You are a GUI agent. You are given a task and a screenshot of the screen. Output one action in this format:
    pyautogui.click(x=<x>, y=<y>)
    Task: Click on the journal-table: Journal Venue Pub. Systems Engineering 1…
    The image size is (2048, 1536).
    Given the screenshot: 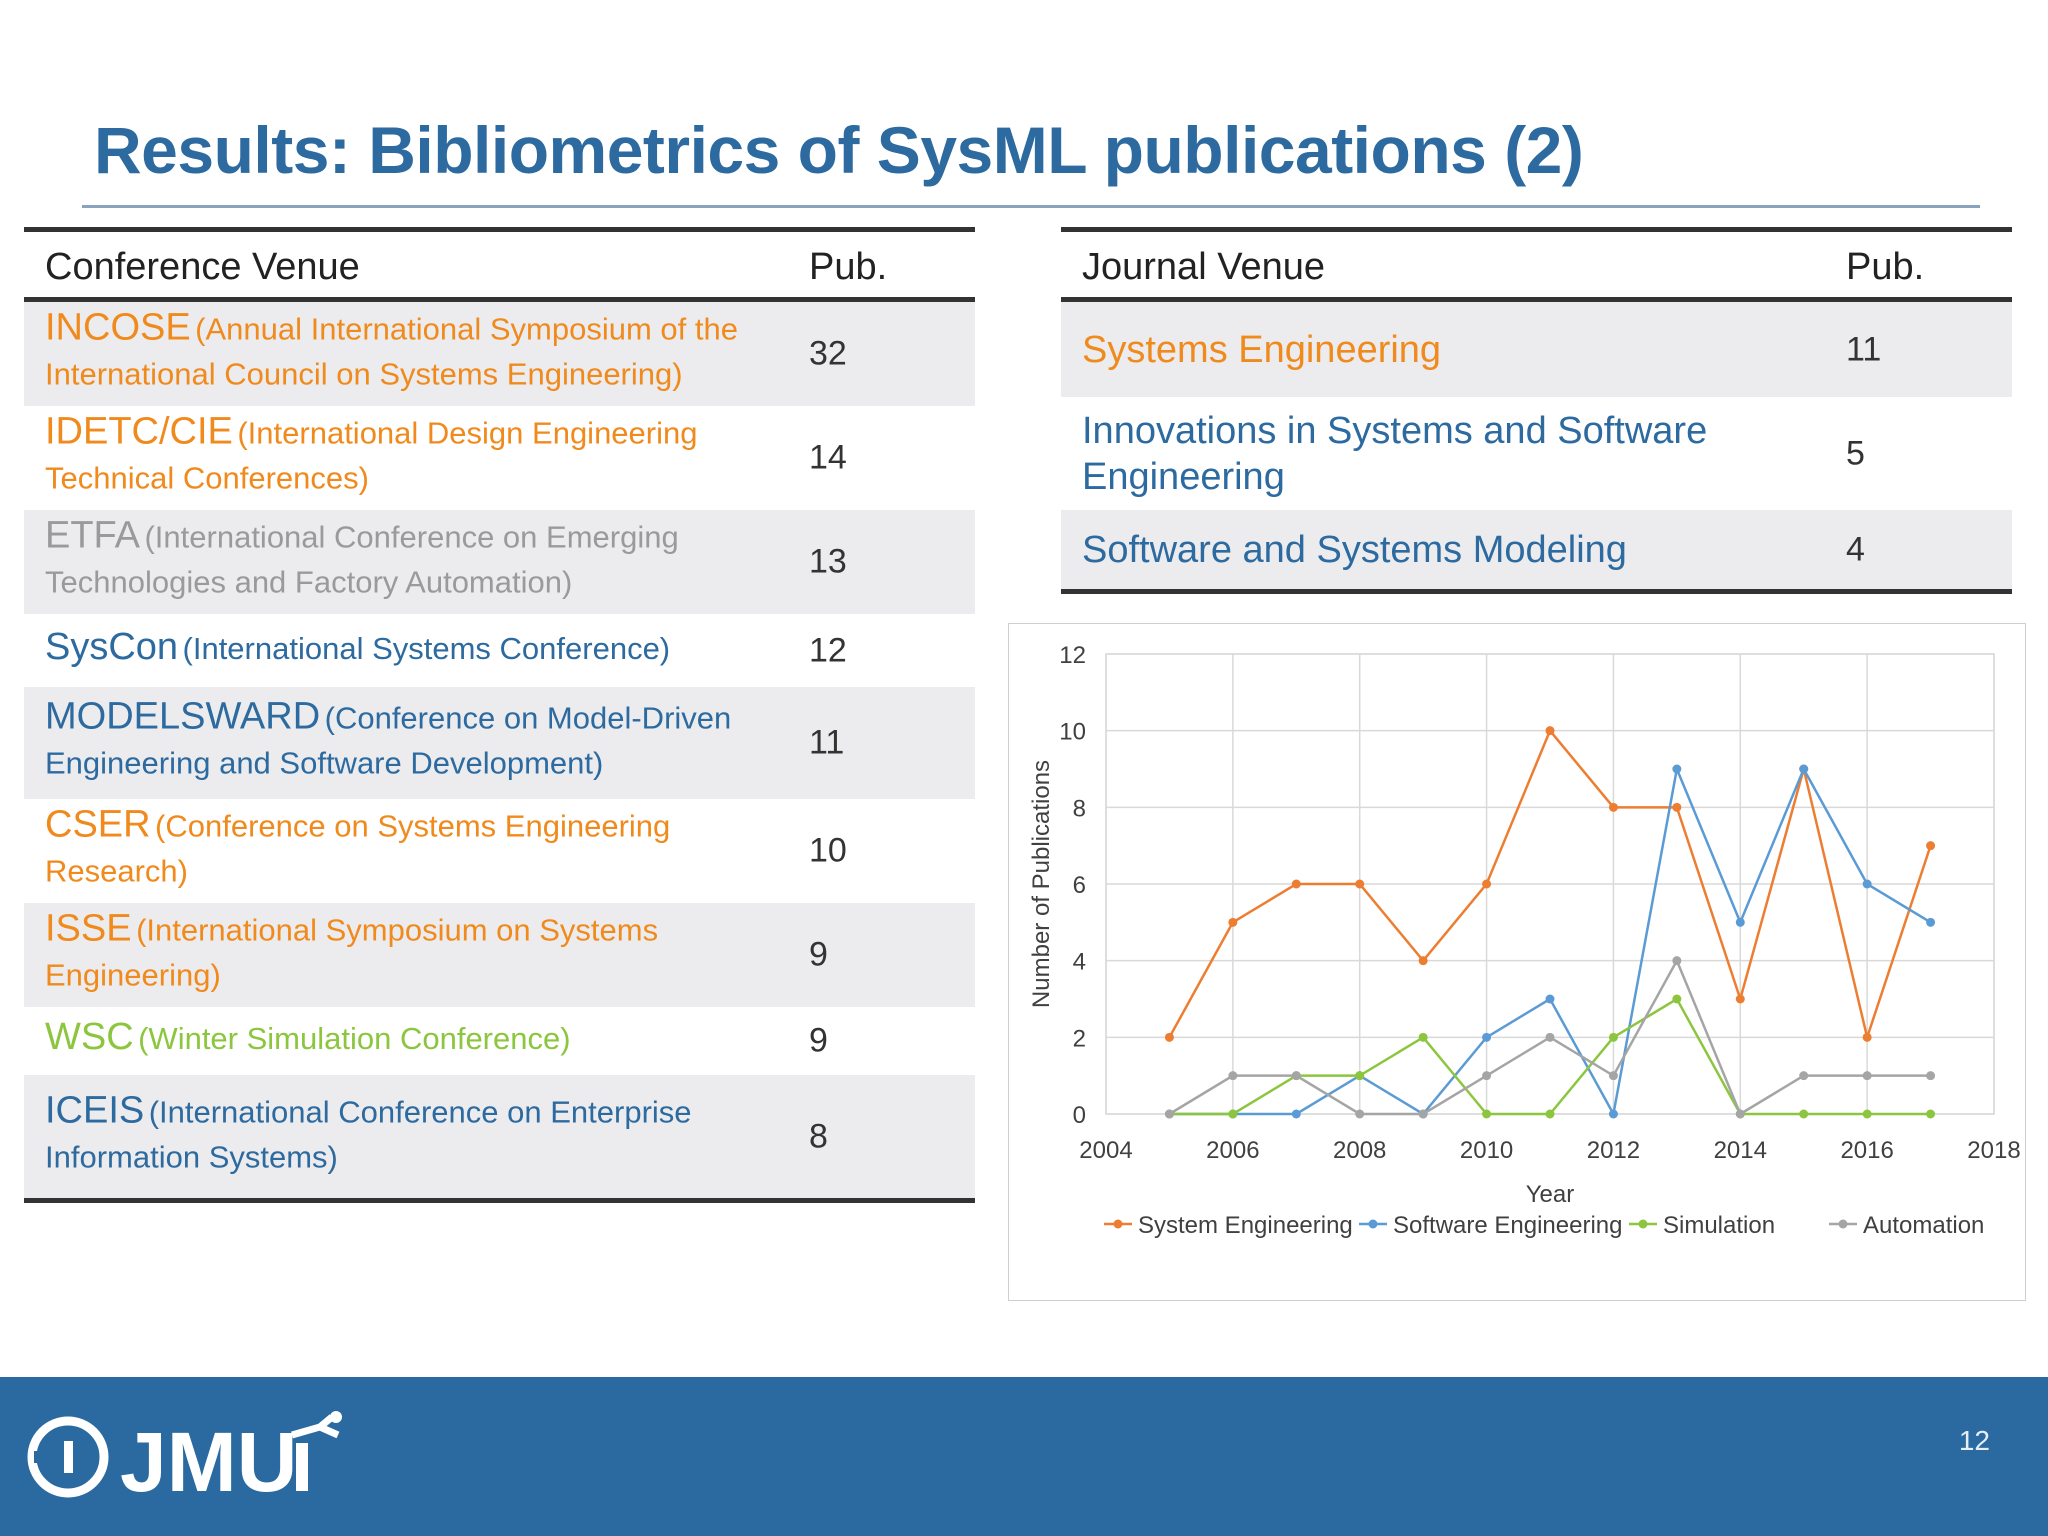 What is the action you would take?
    pyautogui.click(x=1536, y=410)
    